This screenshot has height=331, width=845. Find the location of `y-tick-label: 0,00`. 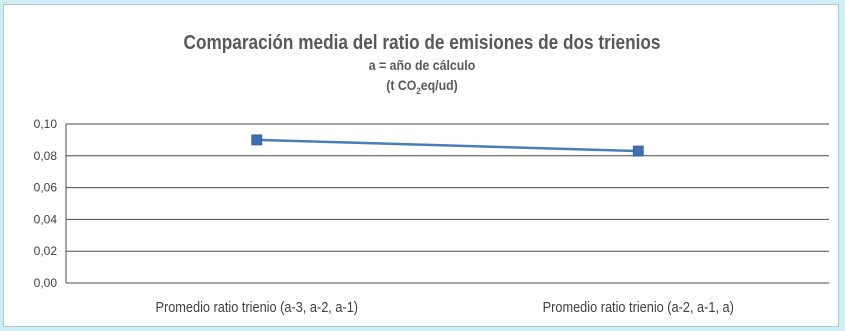

y-tick-label: 0,00 is located at coordinates (46, 283).